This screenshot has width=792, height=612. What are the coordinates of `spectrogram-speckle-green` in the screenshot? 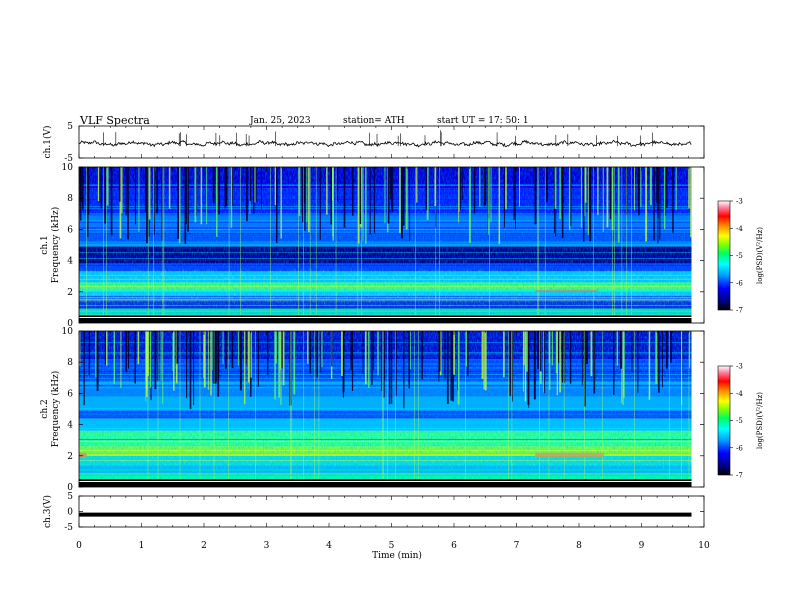 It's located at (385, 451).